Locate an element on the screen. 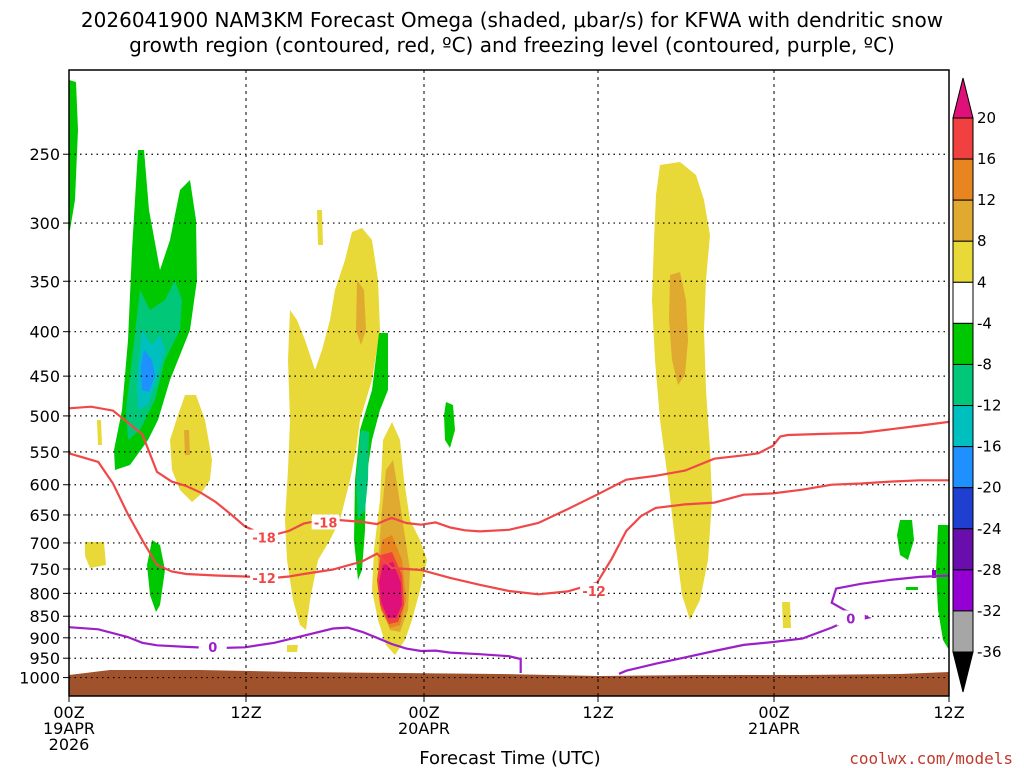  colorbar-tick-label: 4 is located at coordinates (982, 282).